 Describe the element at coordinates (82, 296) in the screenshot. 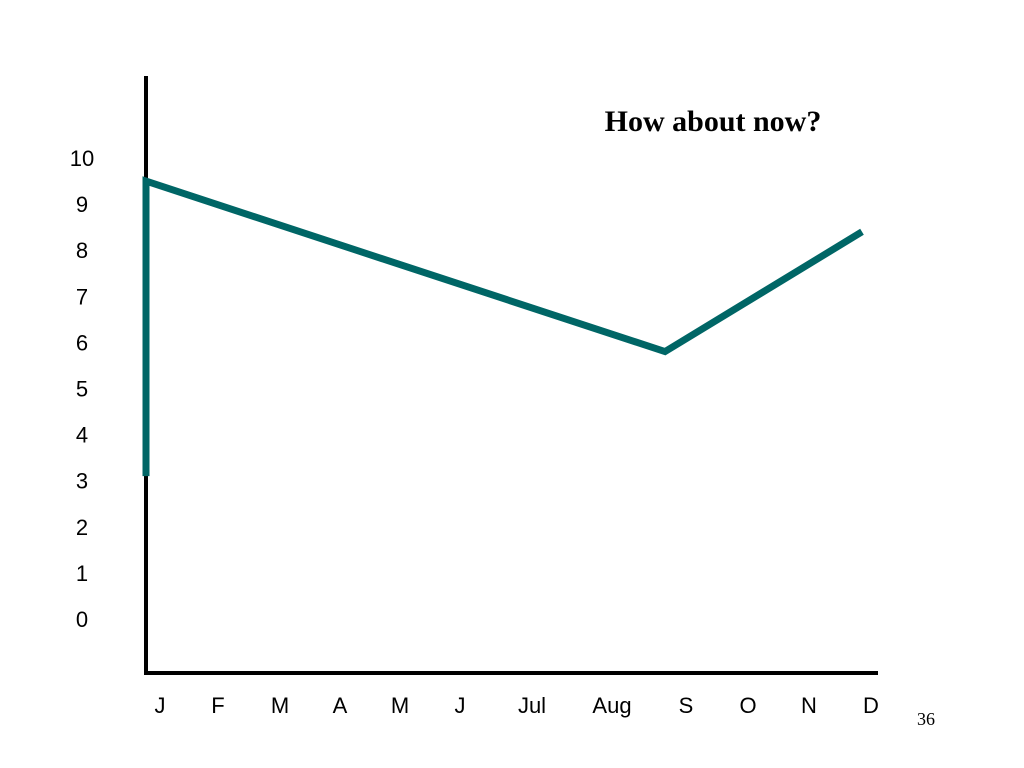

I see `y-tick-label: 7` at that location.